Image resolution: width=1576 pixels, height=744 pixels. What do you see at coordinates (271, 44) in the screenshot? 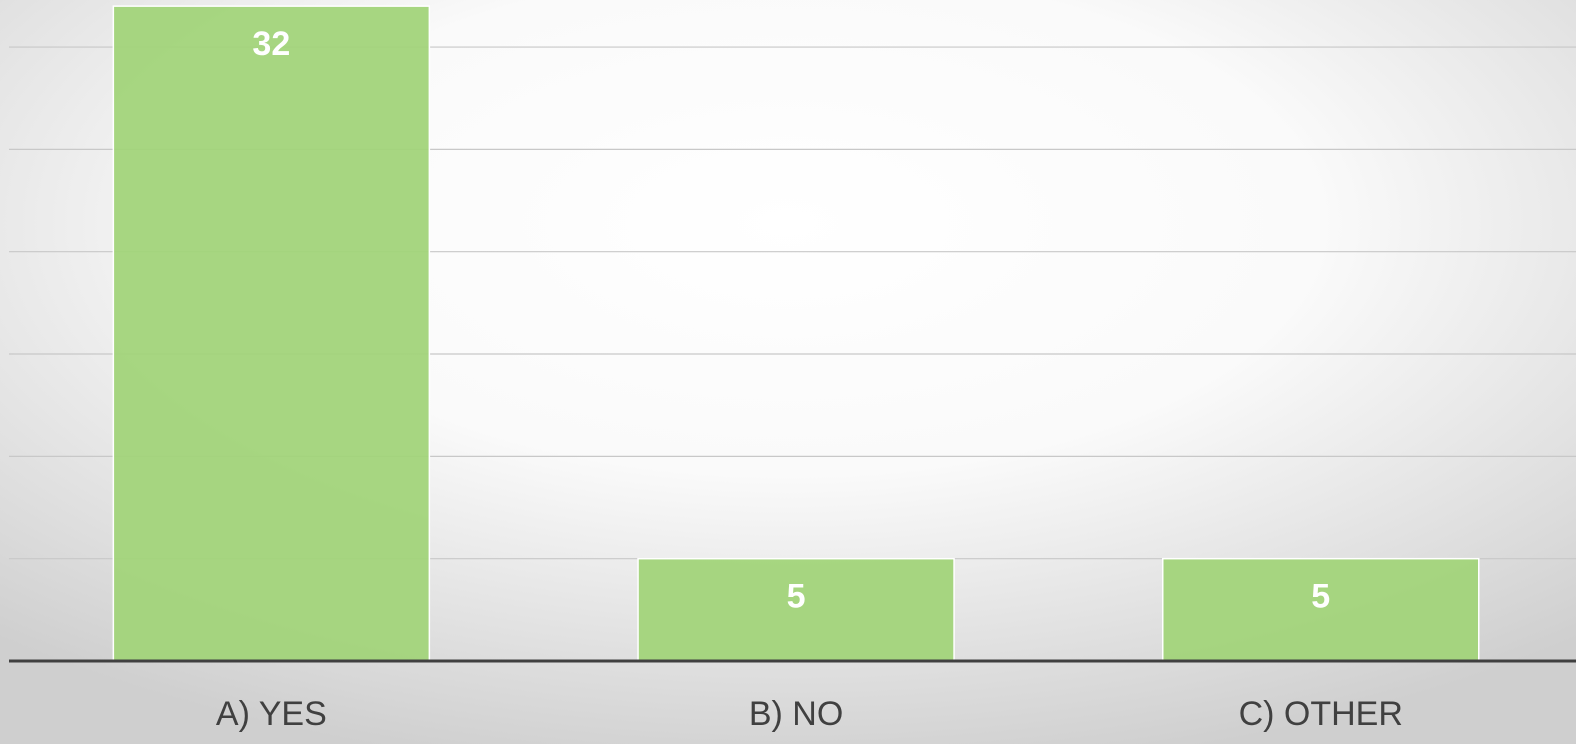
I see `data-label: 32` at bounding box center [271, 44].